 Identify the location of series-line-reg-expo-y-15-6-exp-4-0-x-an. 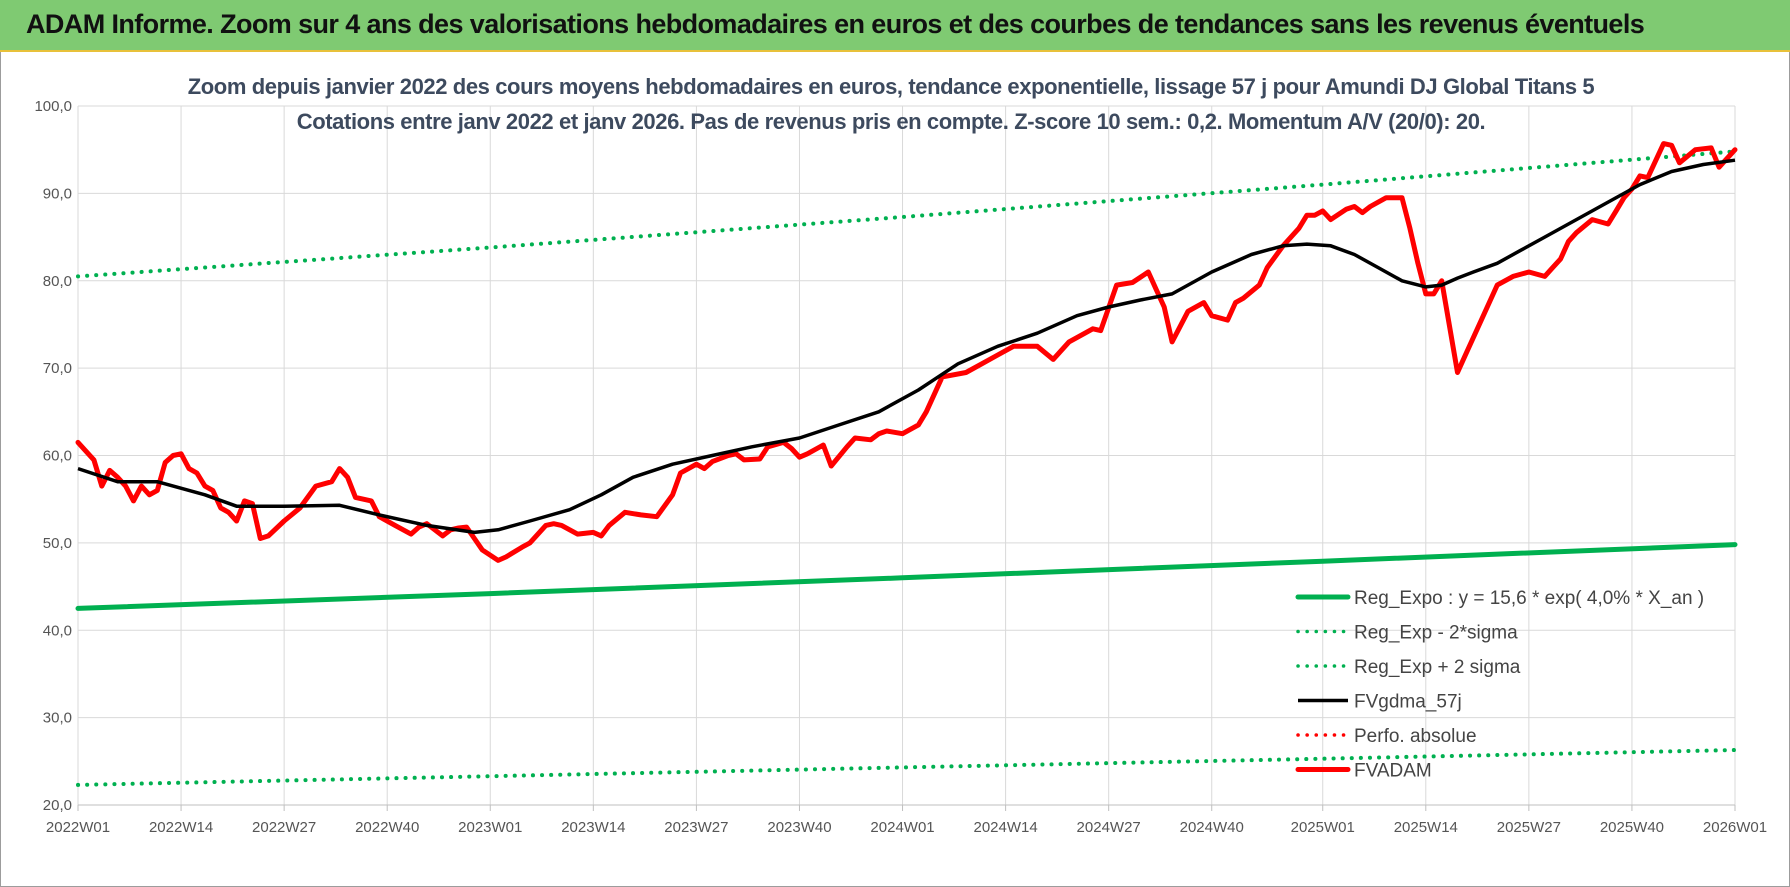
(906, 576).